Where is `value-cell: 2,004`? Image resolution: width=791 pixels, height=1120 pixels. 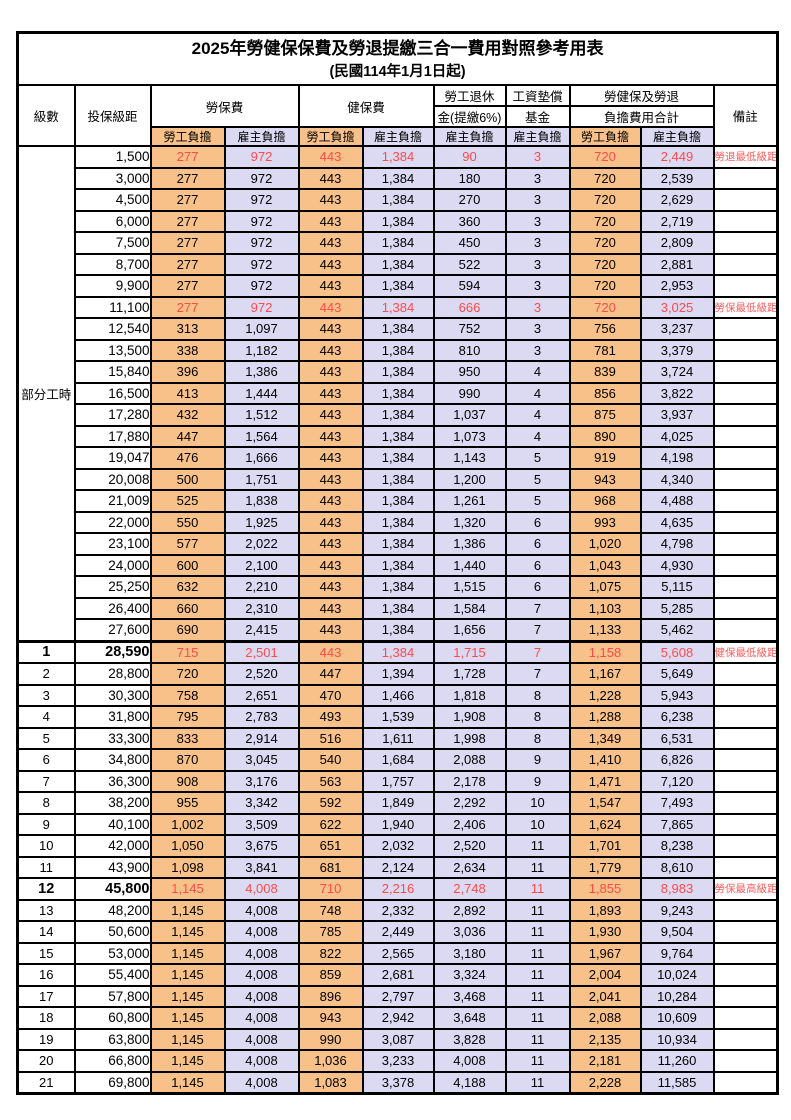
value-cell: 2,004 is located at coordinates (605, 975).